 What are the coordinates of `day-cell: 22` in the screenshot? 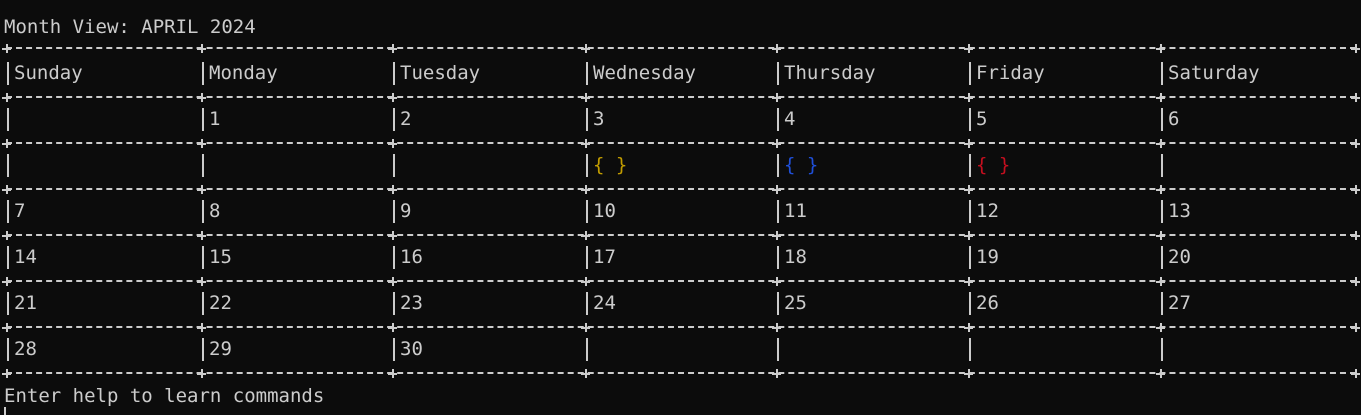 It's located at (220, 303).